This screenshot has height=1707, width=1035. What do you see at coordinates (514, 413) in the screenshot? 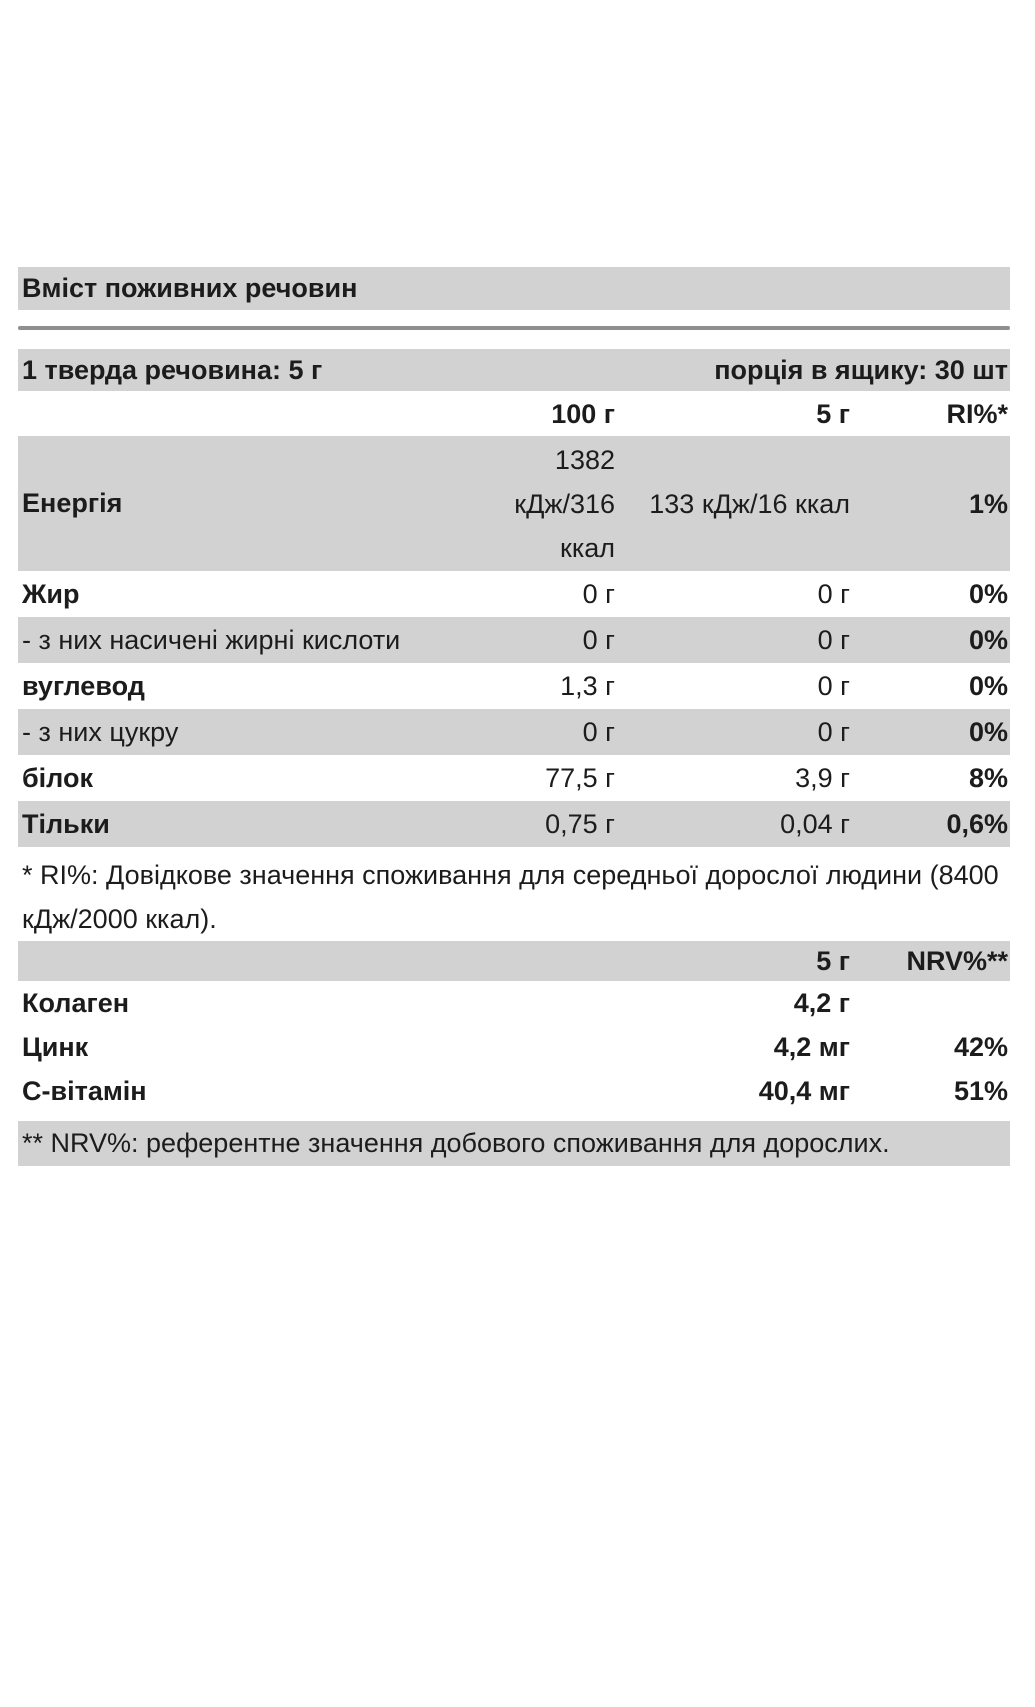
I see `nutrients-table-header: 100 г 5 г RI%*` at bounding box center [514, 413].